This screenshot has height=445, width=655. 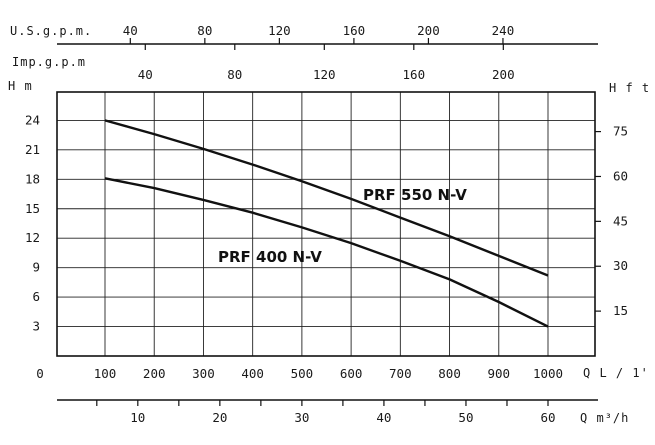 I want to click on left-tick-label: 12, so click(x=32, y=237).